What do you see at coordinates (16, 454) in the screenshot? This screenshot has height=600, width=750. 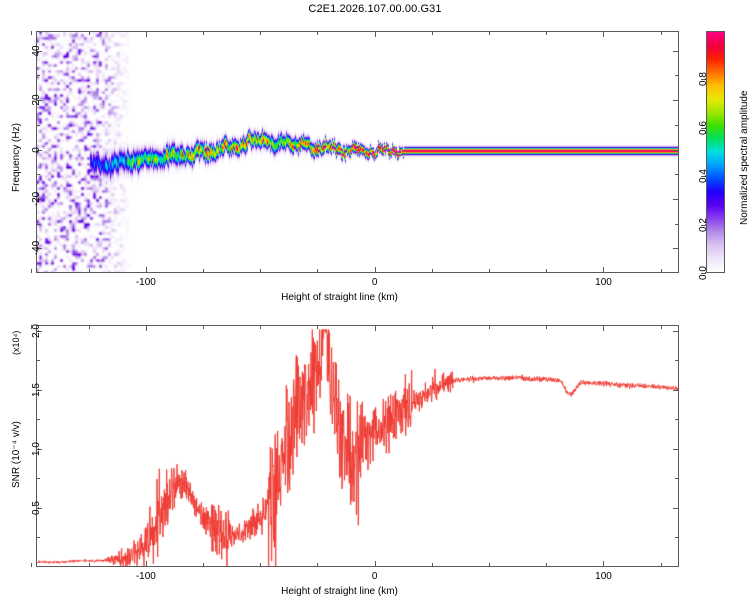 I see `snr-y-axis-label: SNR (10⁻⁴ v/v)` at bounding box center [16, 454].